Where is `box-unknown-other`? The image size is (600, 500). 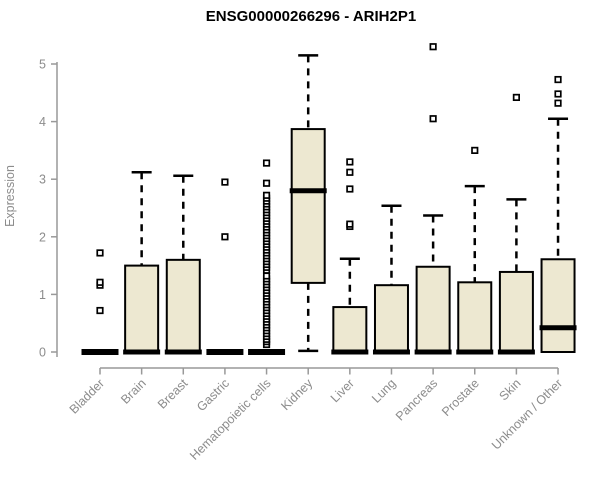
box-unknown-other is located at coordinates (558, 214).